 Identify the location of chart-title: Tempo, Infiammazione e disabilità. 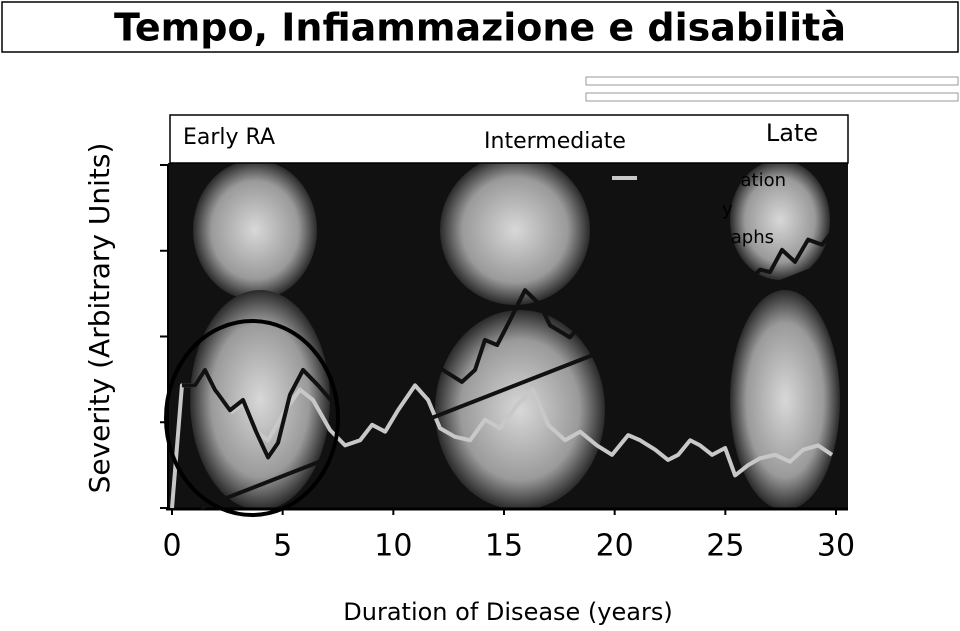
(480, 28).